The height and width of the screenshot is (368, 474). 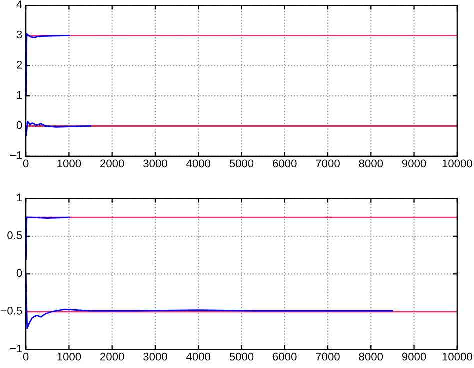 What do you see at coordinates (19, 4) in the screenshot?
I see `y-tick-label: 4` at bounding box center [19, 4].